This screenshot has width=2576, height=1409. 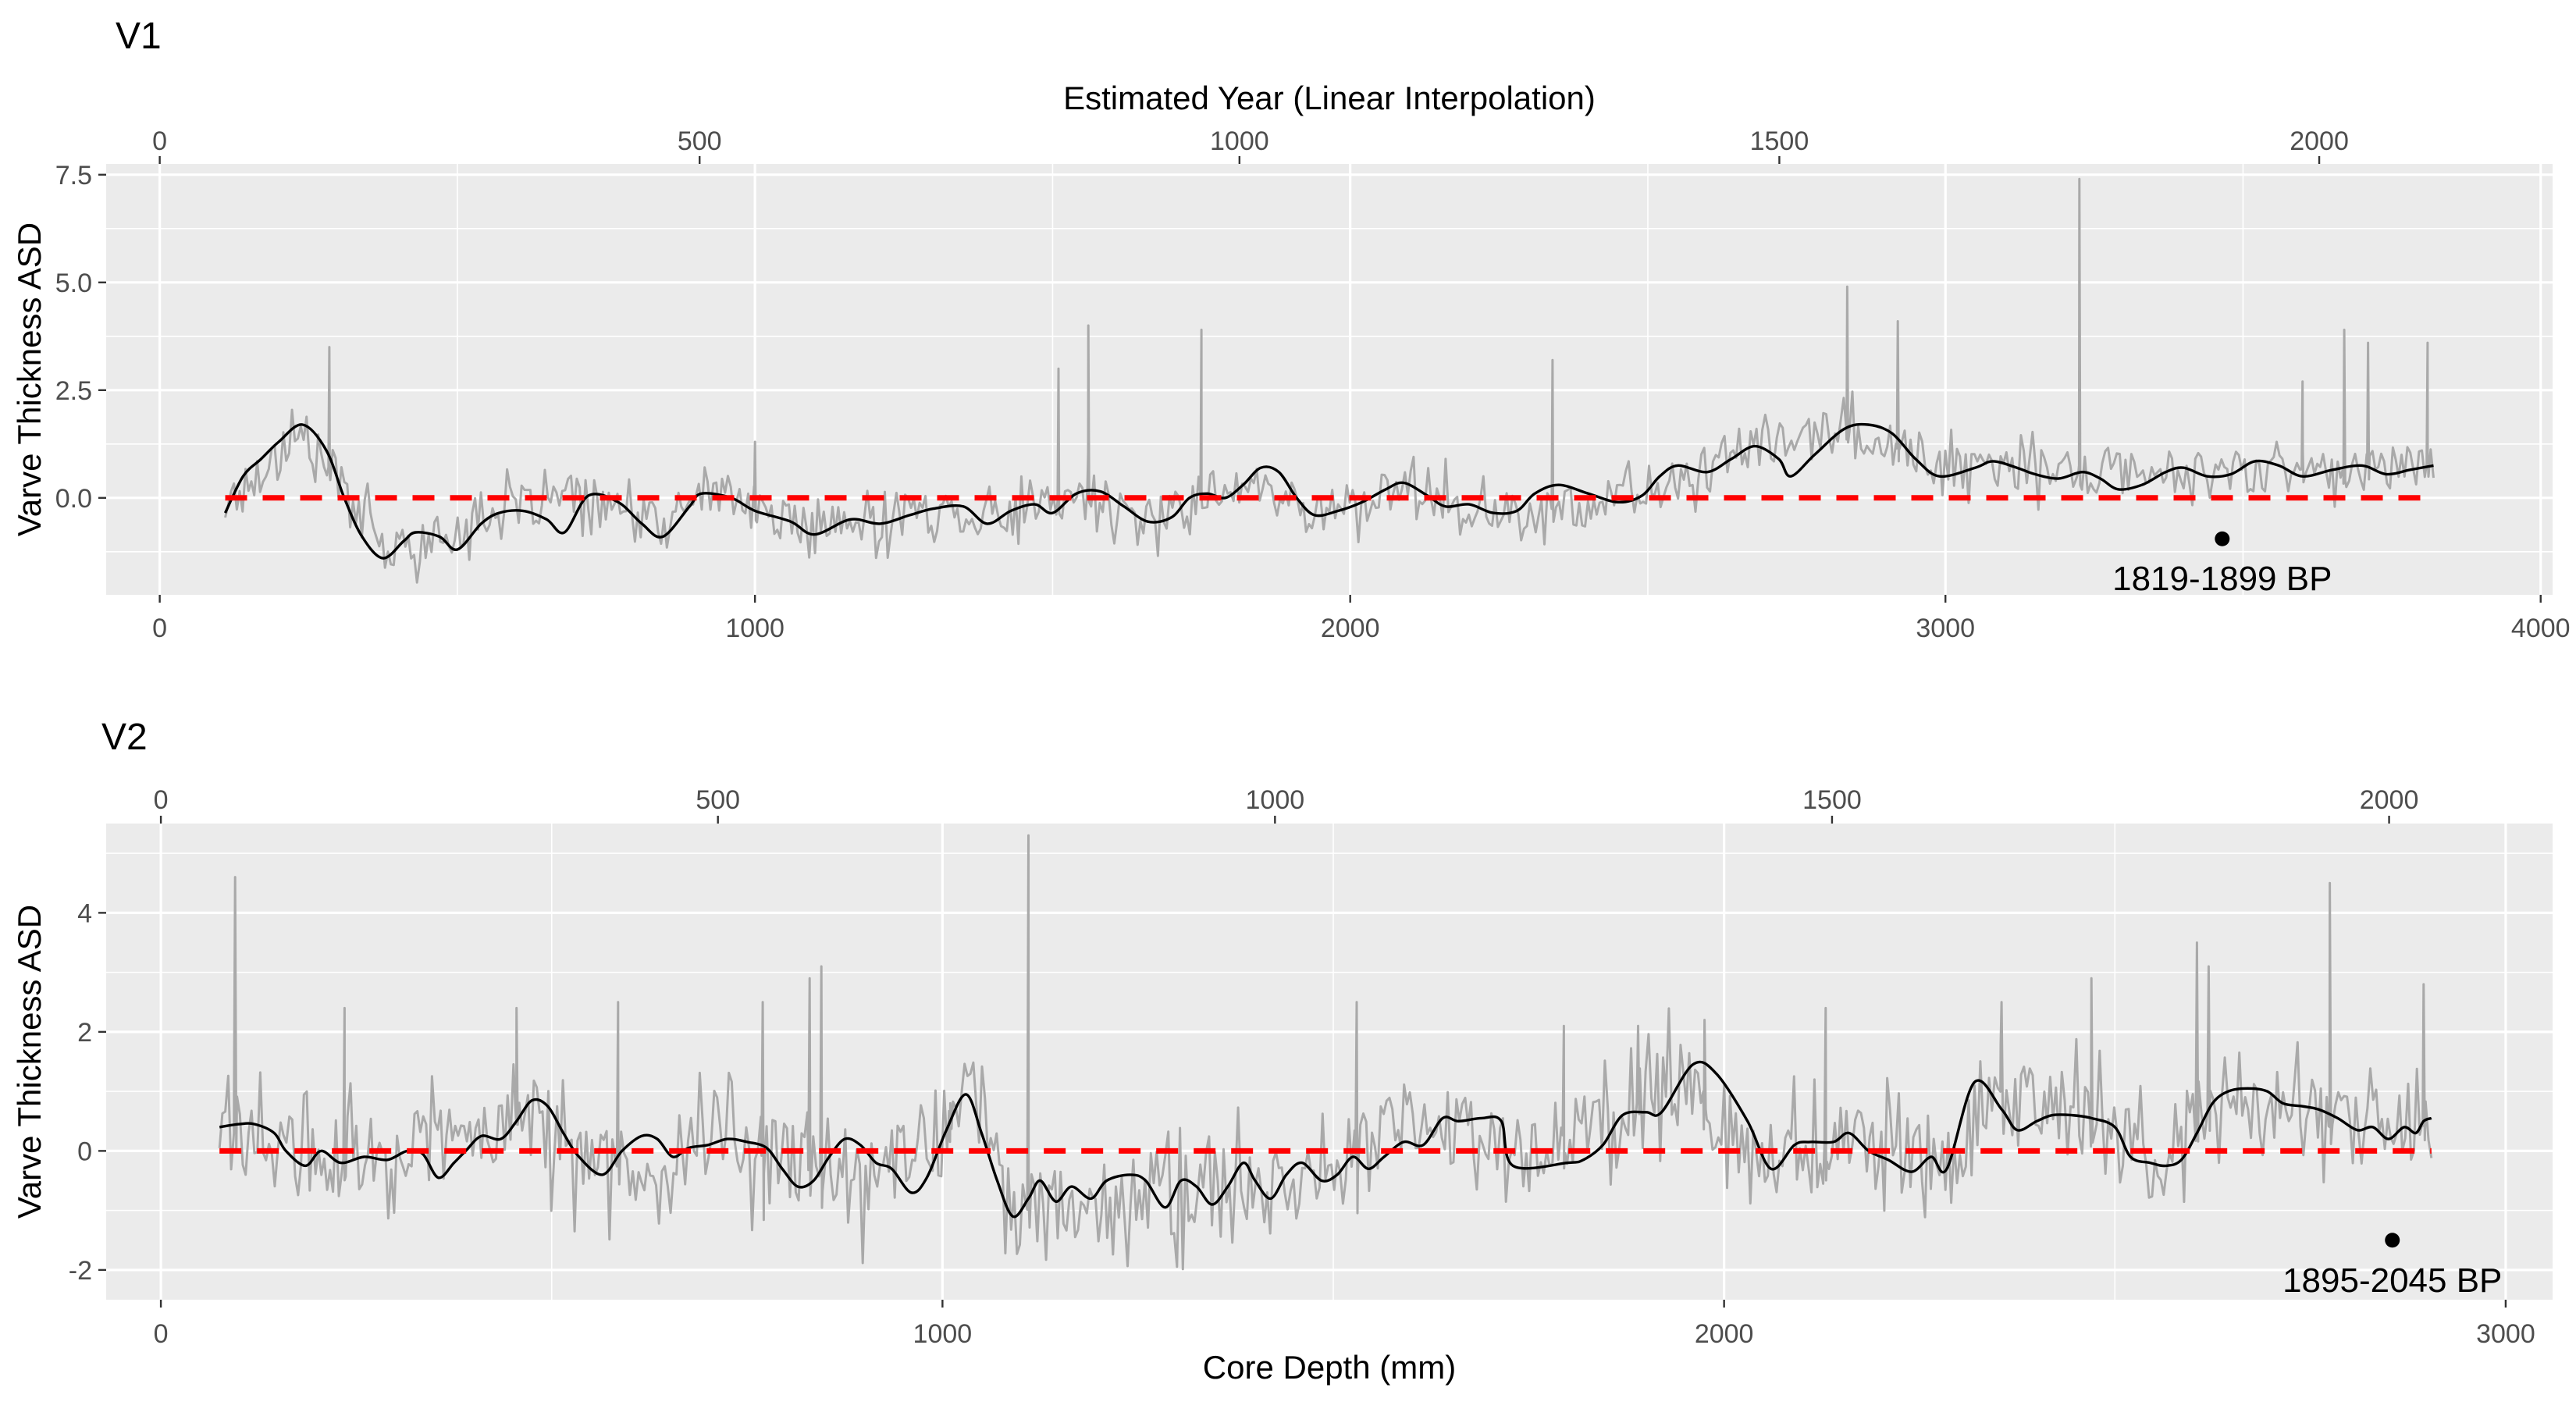 What do you see at coordinates (84, 1033) in the screenshot?
I see `y-tick-label: 2` at bounding box center [84, 1033].